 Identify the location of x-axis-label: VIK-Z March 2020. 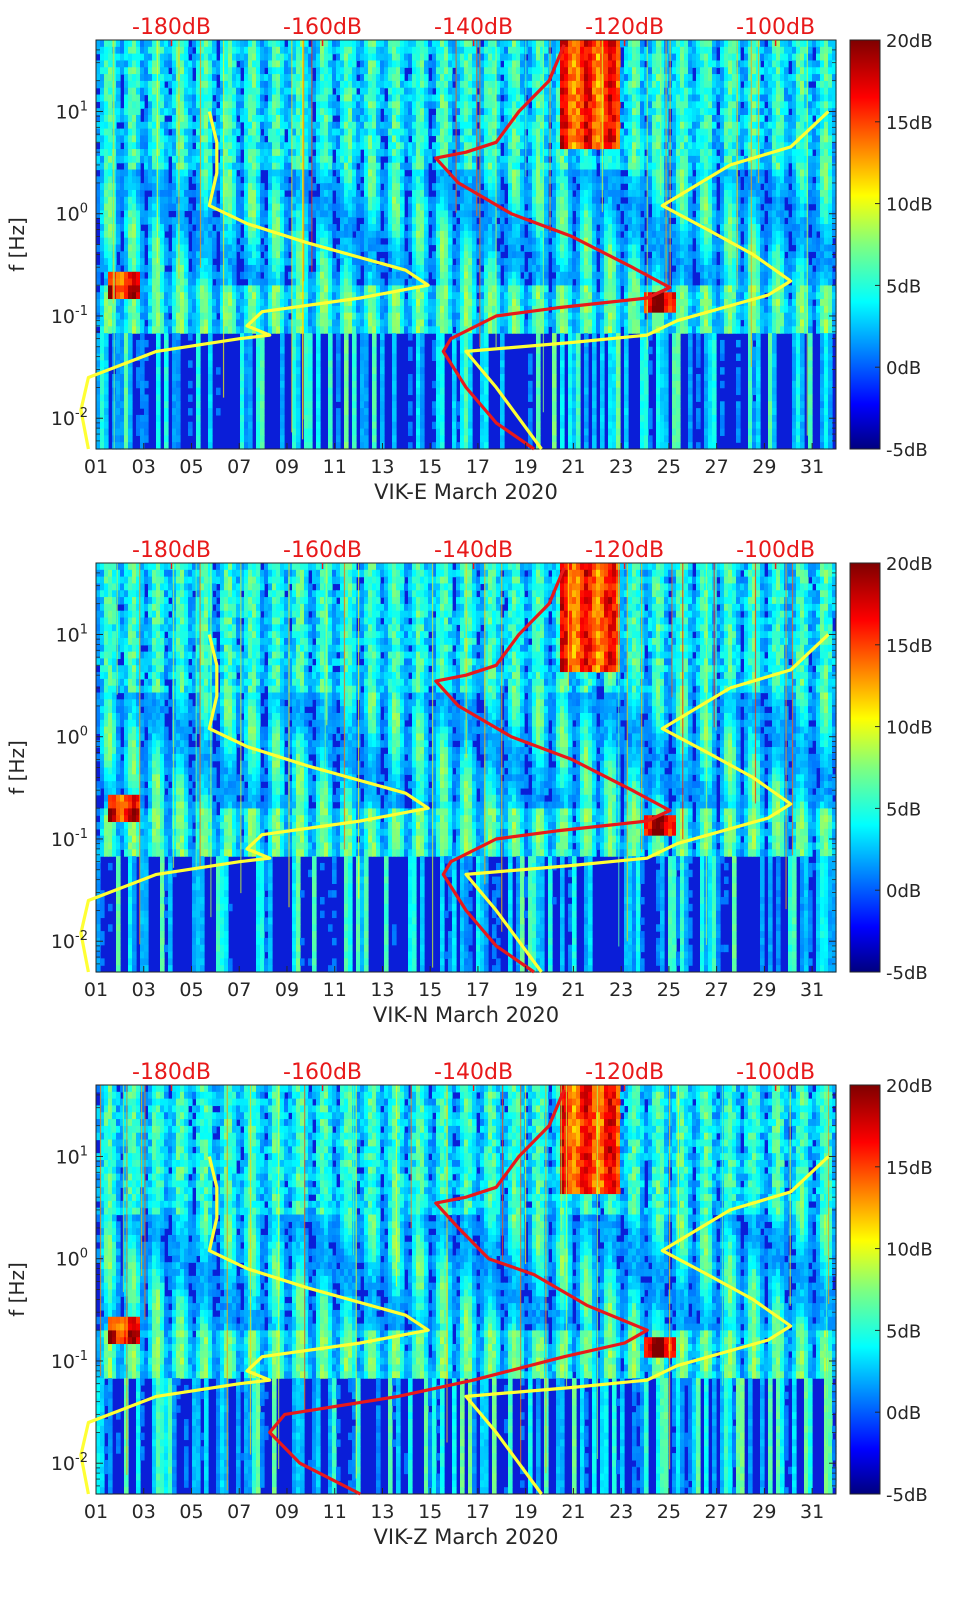
(466, 1537).